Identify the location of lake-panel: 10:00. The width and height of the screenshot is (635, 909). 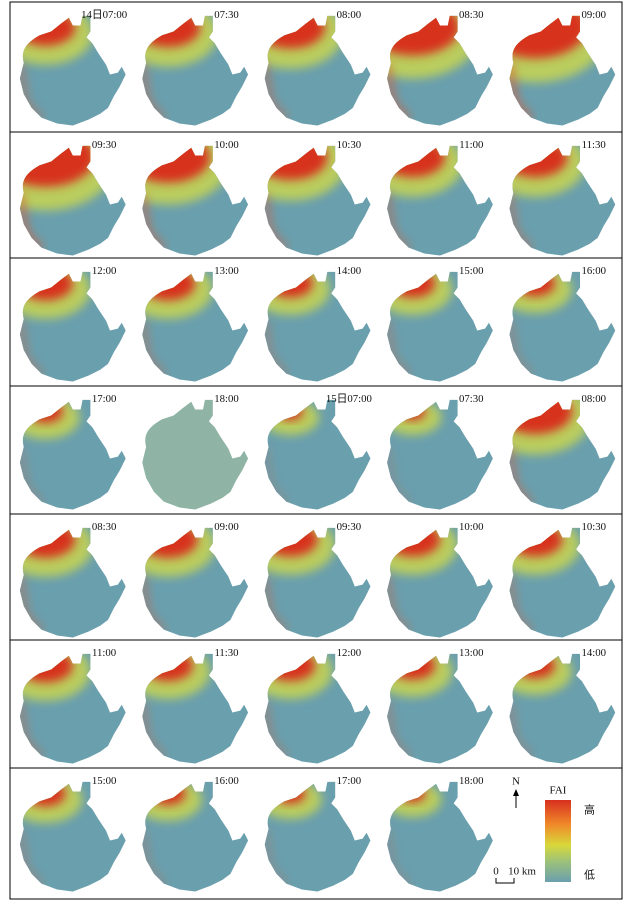
(195, 197).